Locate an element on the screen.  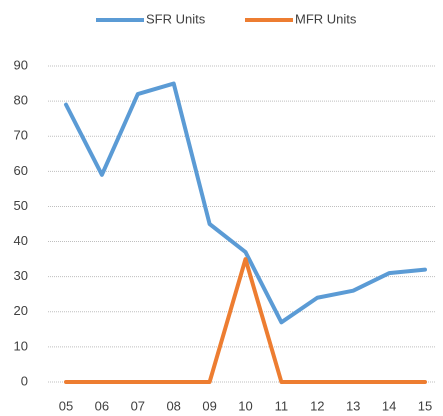
x-tick-label: 15 is located at coordinates (425, 405).